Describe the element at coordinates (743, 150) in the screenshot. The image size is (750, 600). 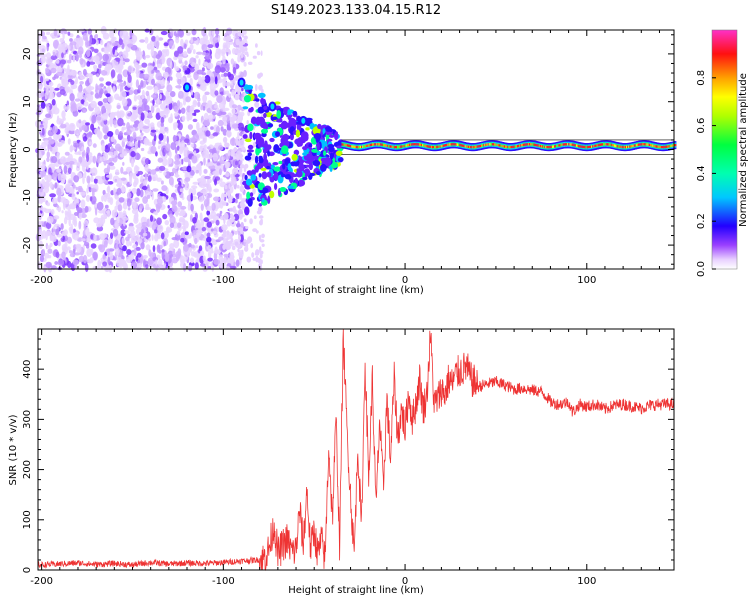
I see `colorbar-label: Normalized spectral amplitude` at that location.